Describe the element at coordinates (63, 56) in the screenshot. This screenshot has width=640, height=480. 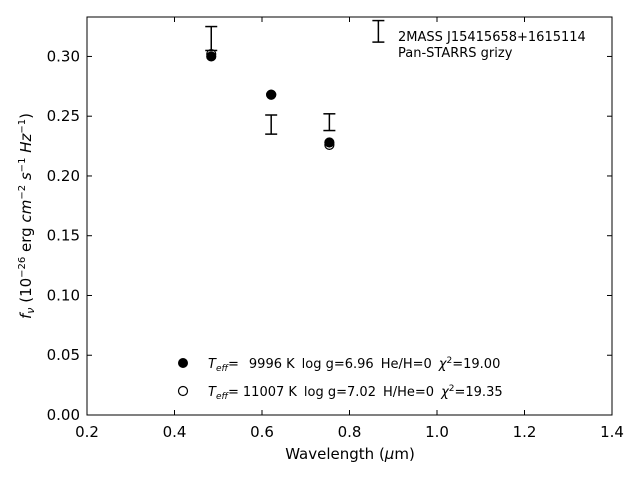
I see `y-tick-label: 0.30` at that location.